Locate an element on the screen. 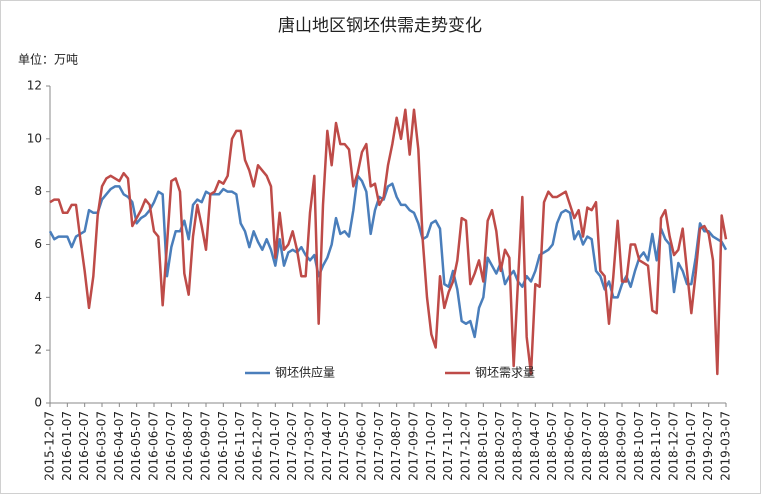 The image size is (761, 494). x-tick-label: 2018-08-07 is located at coordinates (604, 446).